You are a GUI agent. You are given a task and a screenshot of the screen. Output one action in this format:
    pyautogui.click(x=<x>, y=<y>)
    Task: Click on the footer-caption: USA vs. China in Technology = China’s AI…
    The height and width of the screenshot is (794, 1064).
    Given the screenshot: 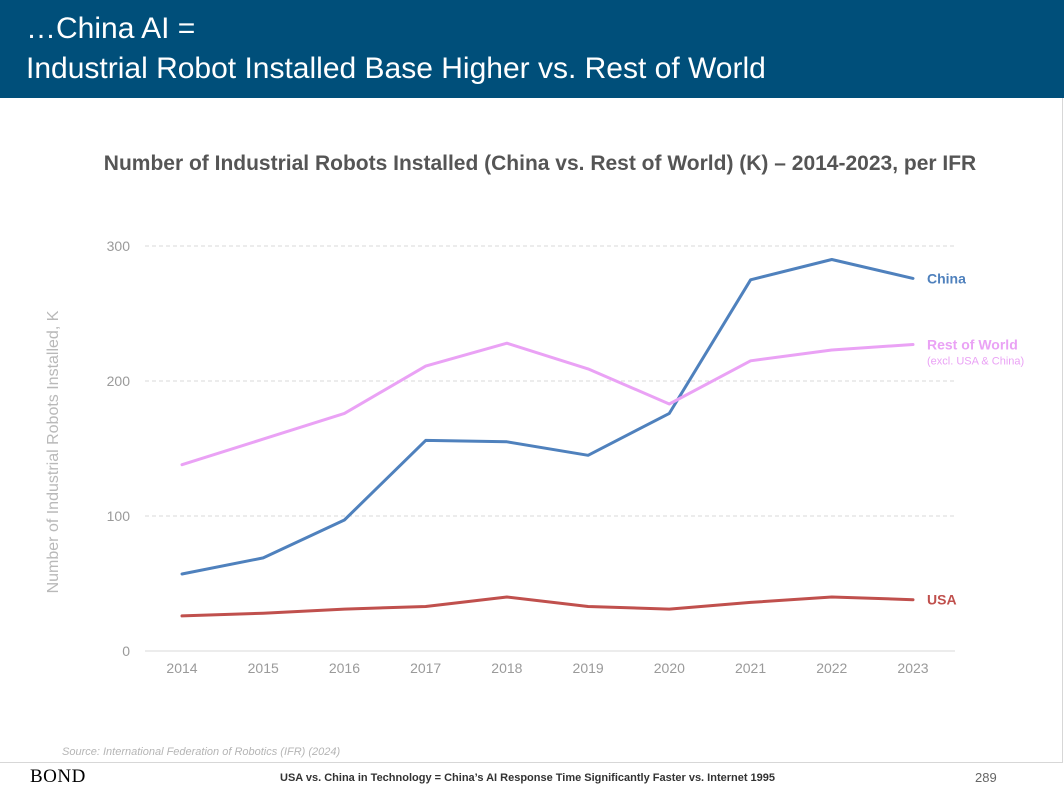 What is the action you would take?
    pyautogui.click(x=528, y=778)
    